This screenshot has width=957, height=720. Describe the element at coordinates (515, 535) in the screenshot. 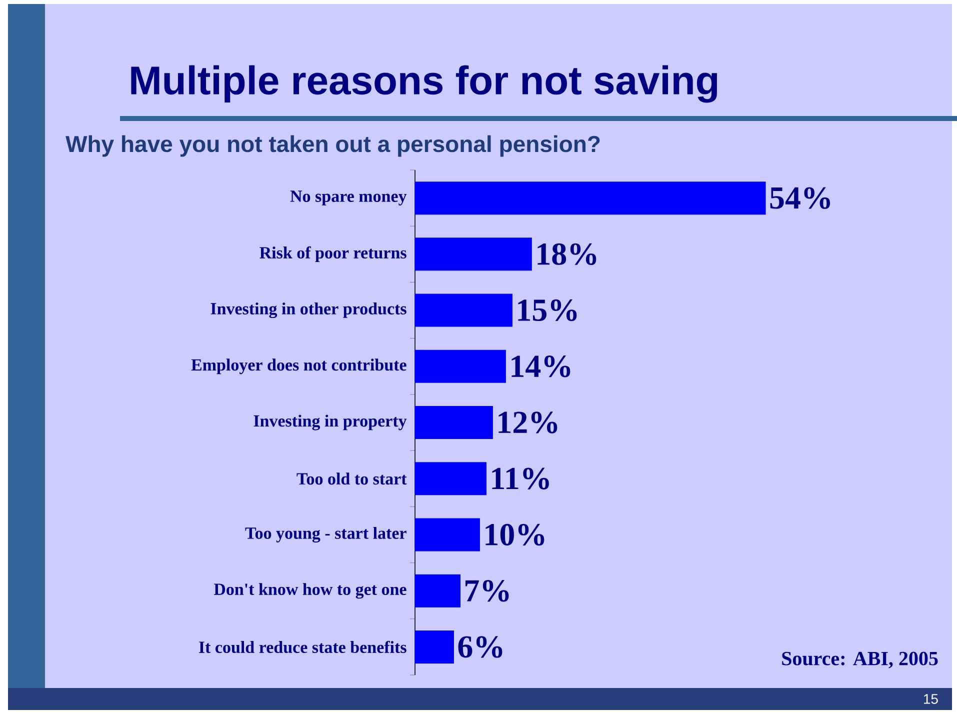

I see `data-label: 10%` at that location.